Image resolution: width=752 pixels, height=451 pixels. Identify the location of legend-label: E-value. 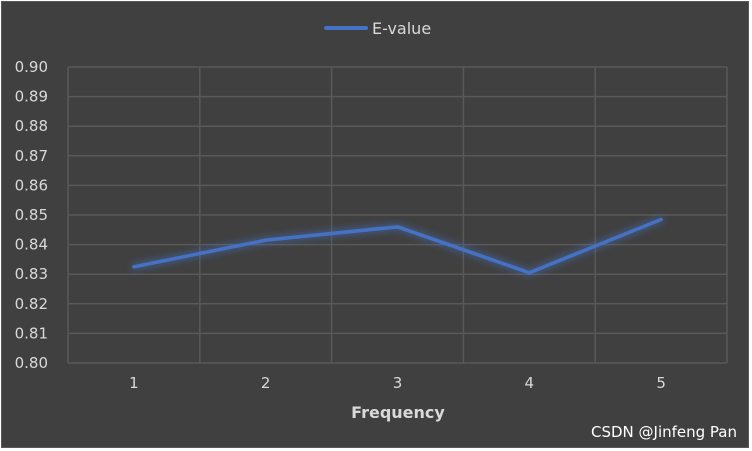
(401, 28).